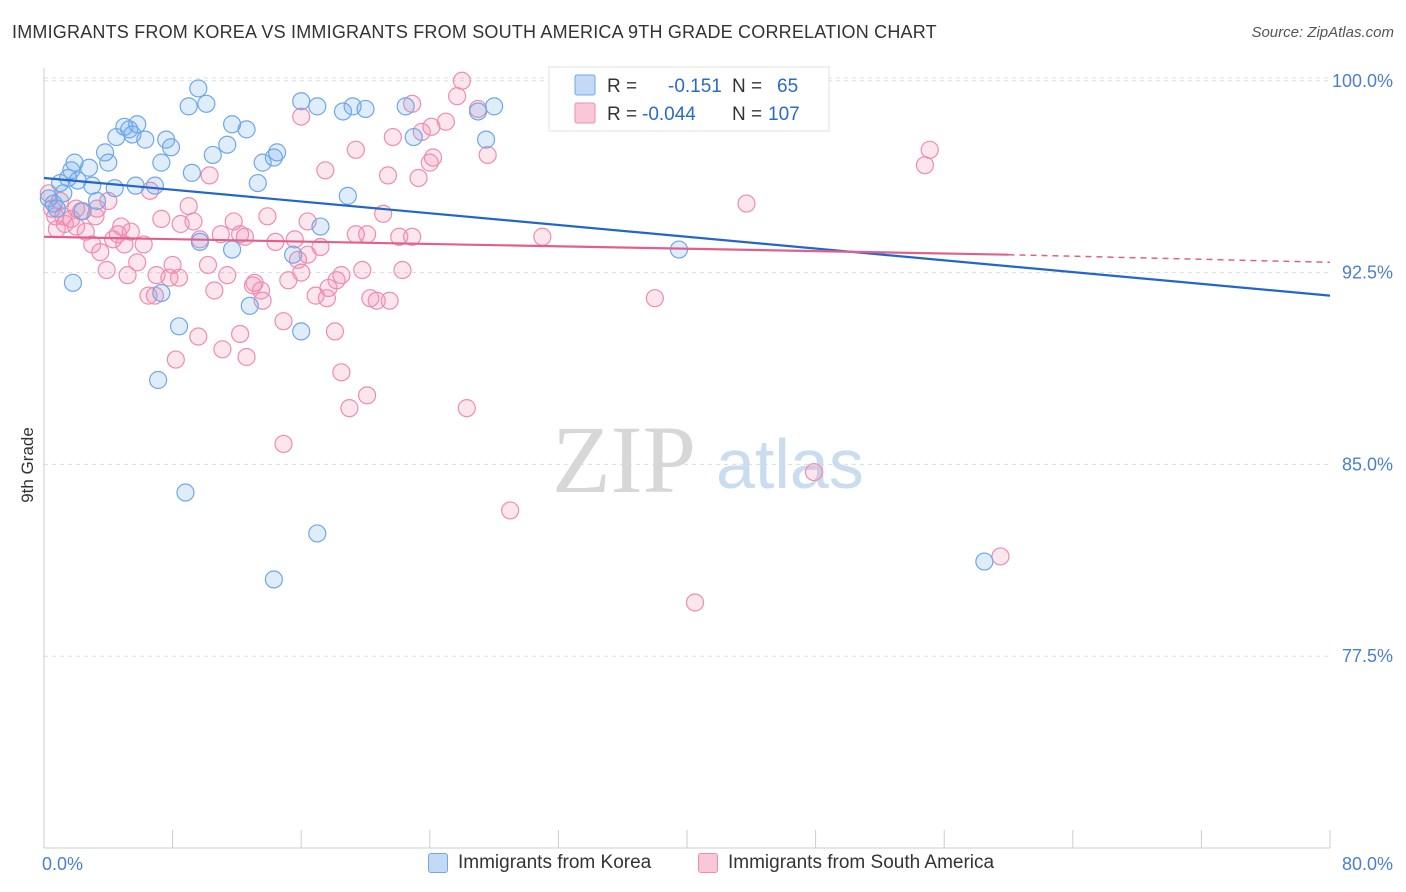 The image size is (1406, 892). What do you see at coordinates (1367, 656) in the screenshot?
I see `y-tick-label: 77.5%` at bounding box center [1367, 656].